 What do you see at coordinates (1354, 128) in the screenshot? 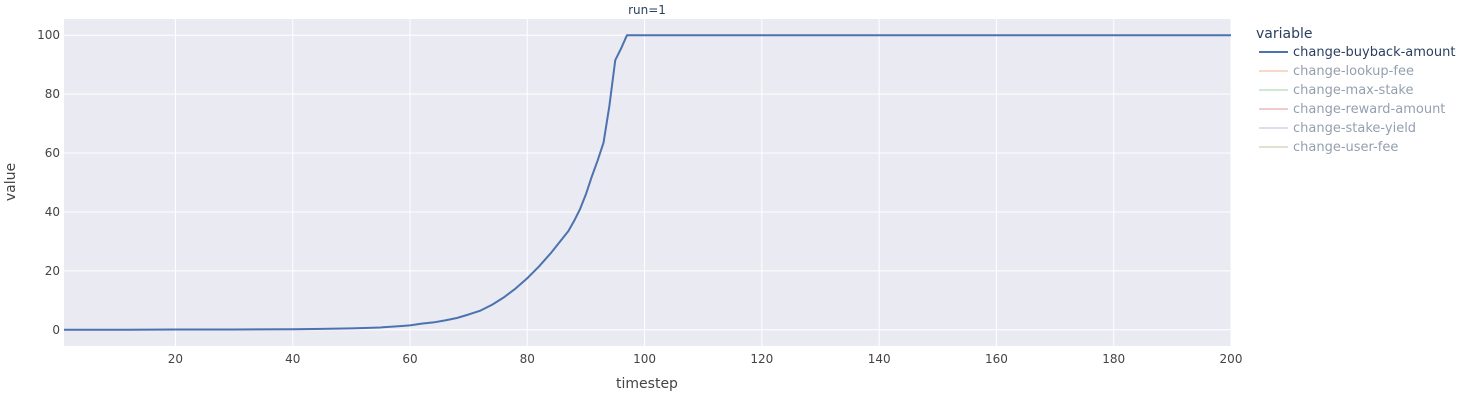
I see `legend-label: change-stake-yield` at bounding box center [1354, 128].